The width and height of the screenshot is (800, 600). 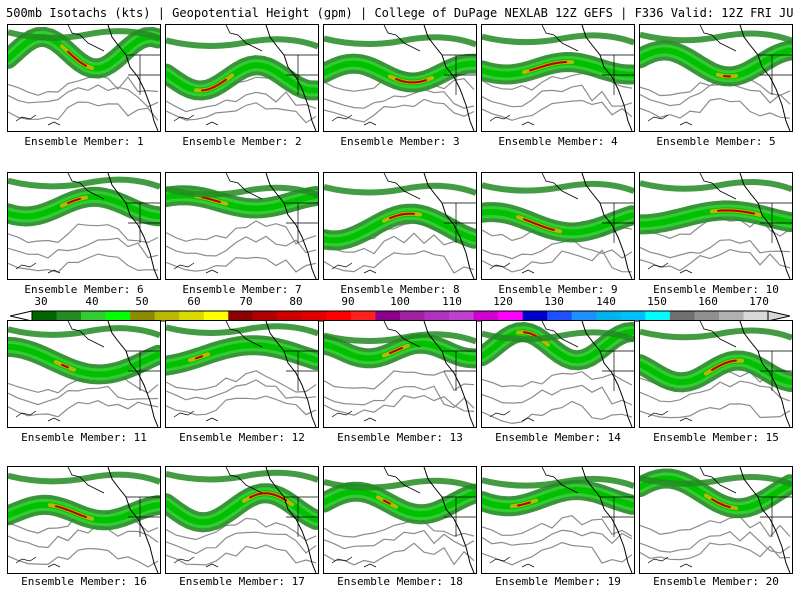 What do you see at coordinates (716, 289) in the screenshot?
I see `ensemble-caption-10: Ensemble Member: 10` at bounding box center [716, 289].